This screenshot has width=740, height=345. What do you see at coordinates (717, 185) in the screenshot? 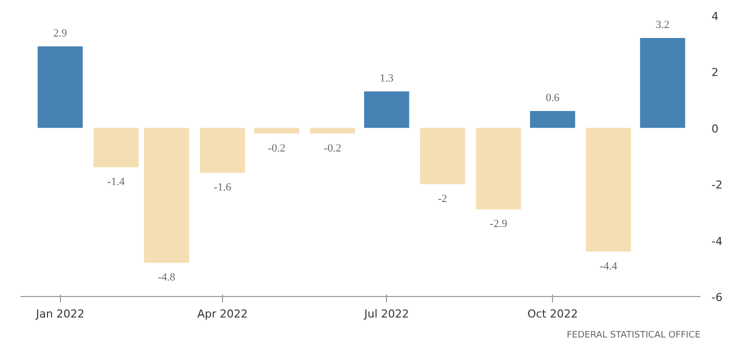
I see `y-tick-label: -2` at bounding box center [717, 185].